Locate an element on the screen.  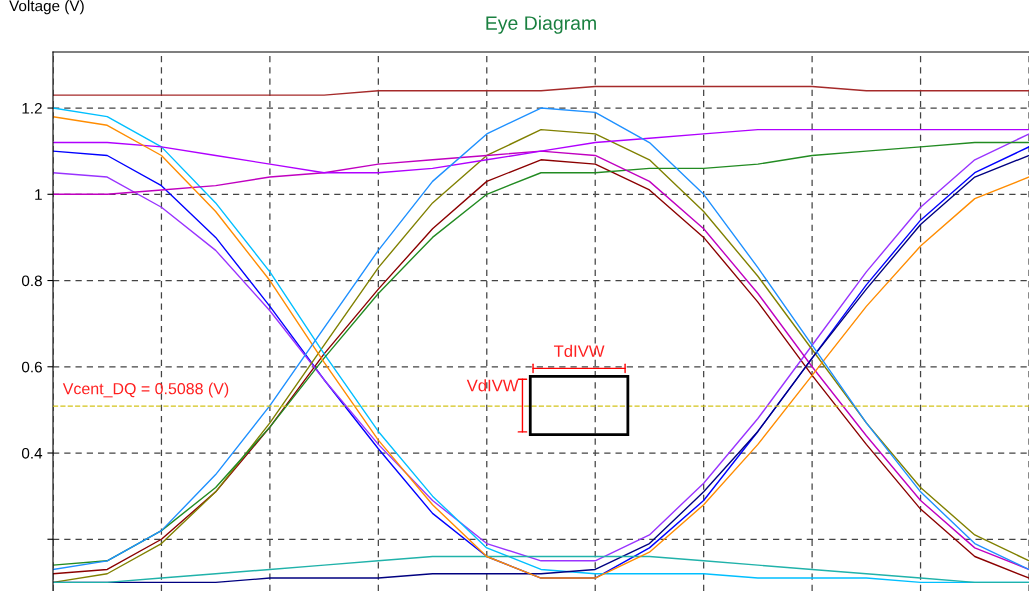
annotation: TdIVW is located at coordinates (579, 351).